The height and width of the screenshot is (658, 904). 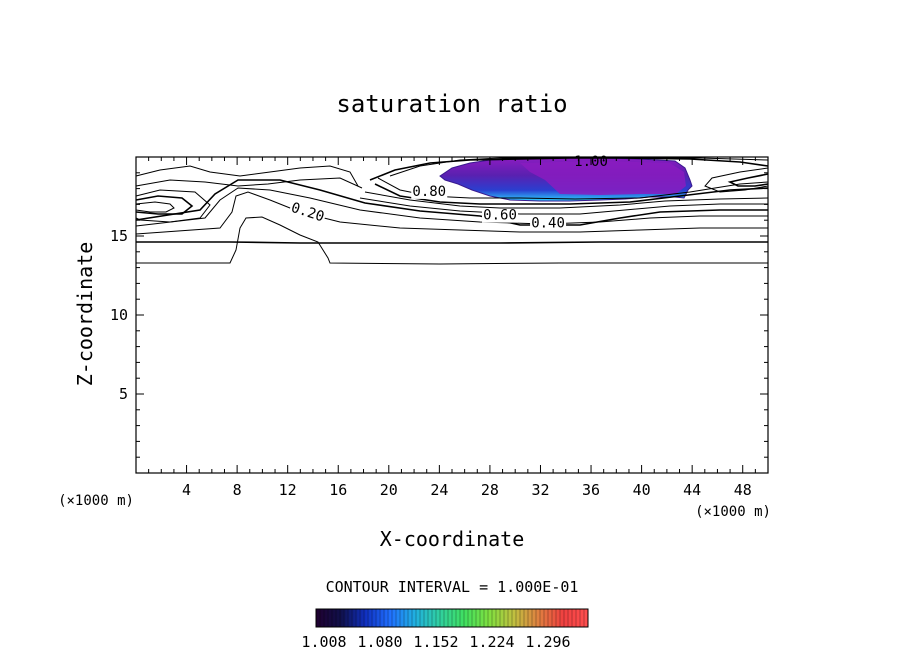 I want to click on x-tick-label: 48, so click(x=743, y=490).